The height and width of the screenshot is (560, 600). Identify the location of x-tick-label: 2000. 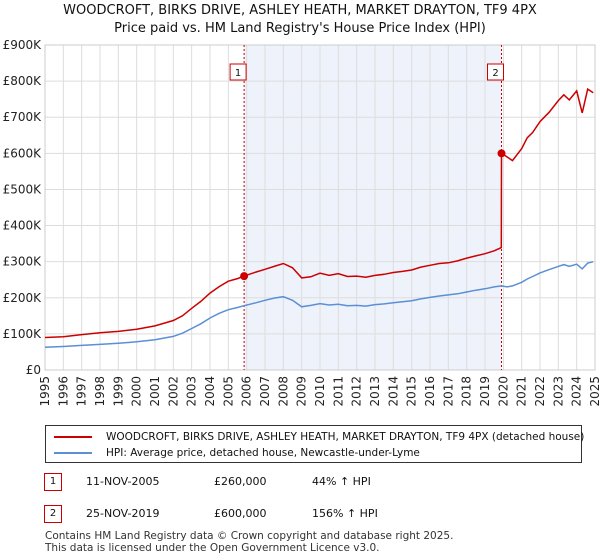
(137, 391).